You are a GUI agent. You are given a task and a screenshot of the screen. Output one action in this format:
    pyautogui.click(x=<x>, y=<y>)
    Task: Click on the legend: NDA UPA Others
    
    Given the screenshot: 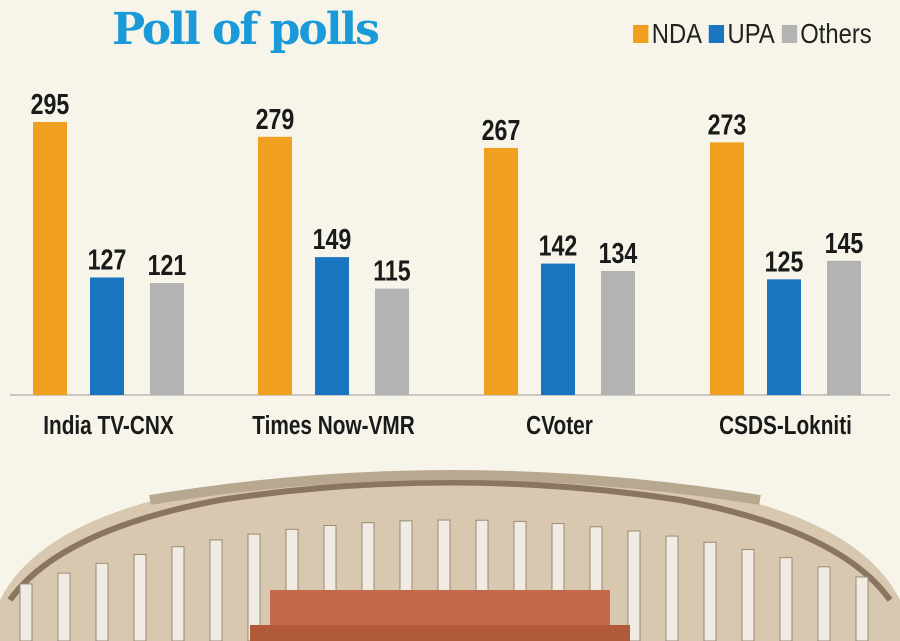 What is the action you would take?
    pyautogui.click(x=752, y=34)
    